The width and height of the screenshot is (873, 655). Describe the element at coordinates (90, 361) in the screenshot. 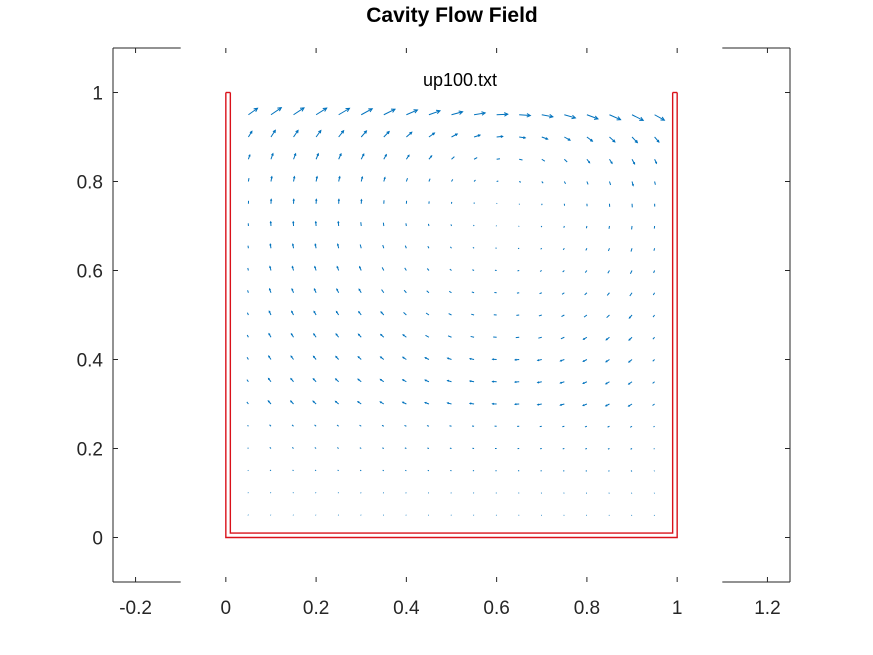

I see `y-tick-label: 0.4` at that location.